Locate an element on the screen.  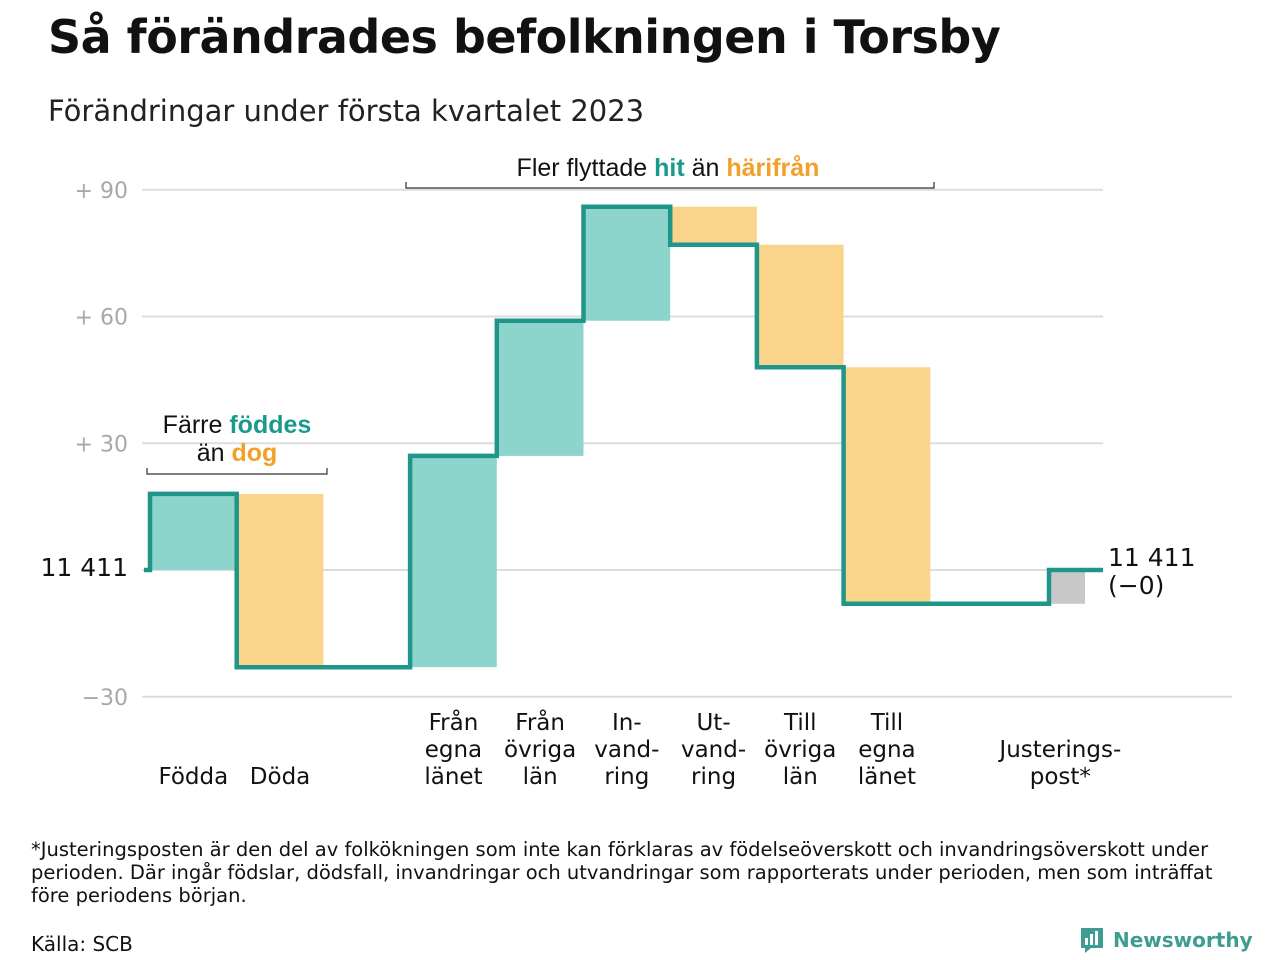
category-label: Döda is located at coordinates (280, 777).